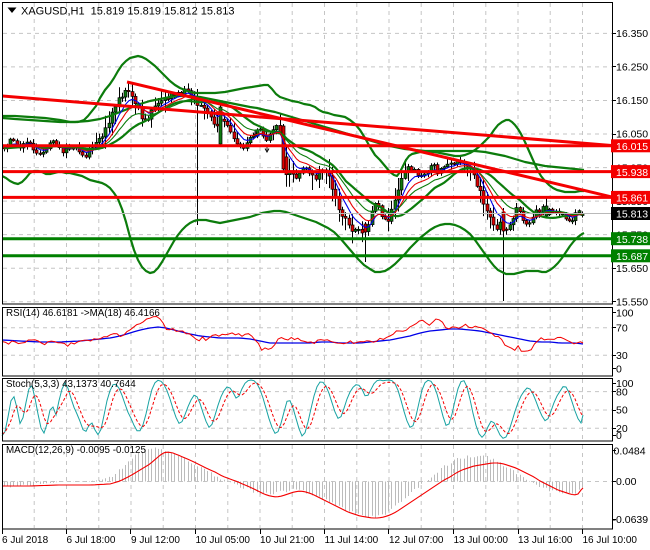 This screenshot has height=550, width=650. Describe the element at coordinates (632, 101) in the screenshot. I see `svg-text: 16.150` at that location.